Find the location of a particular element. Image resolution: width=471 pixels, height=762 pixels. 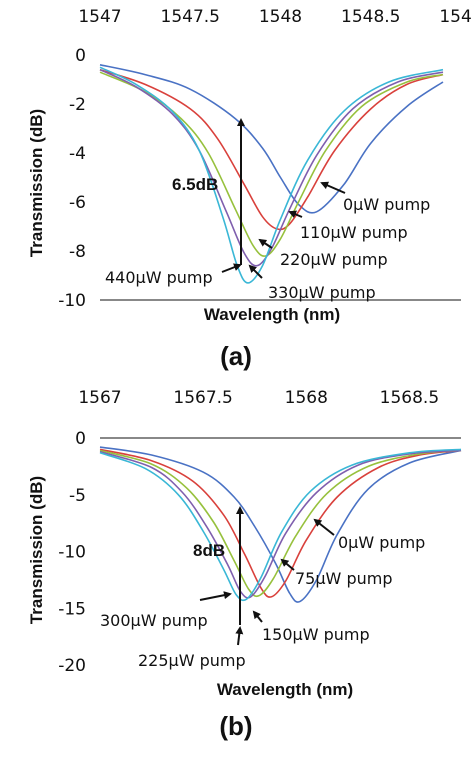

chart-a-y-tick-4: -8 is located at coordinates (77, 252).